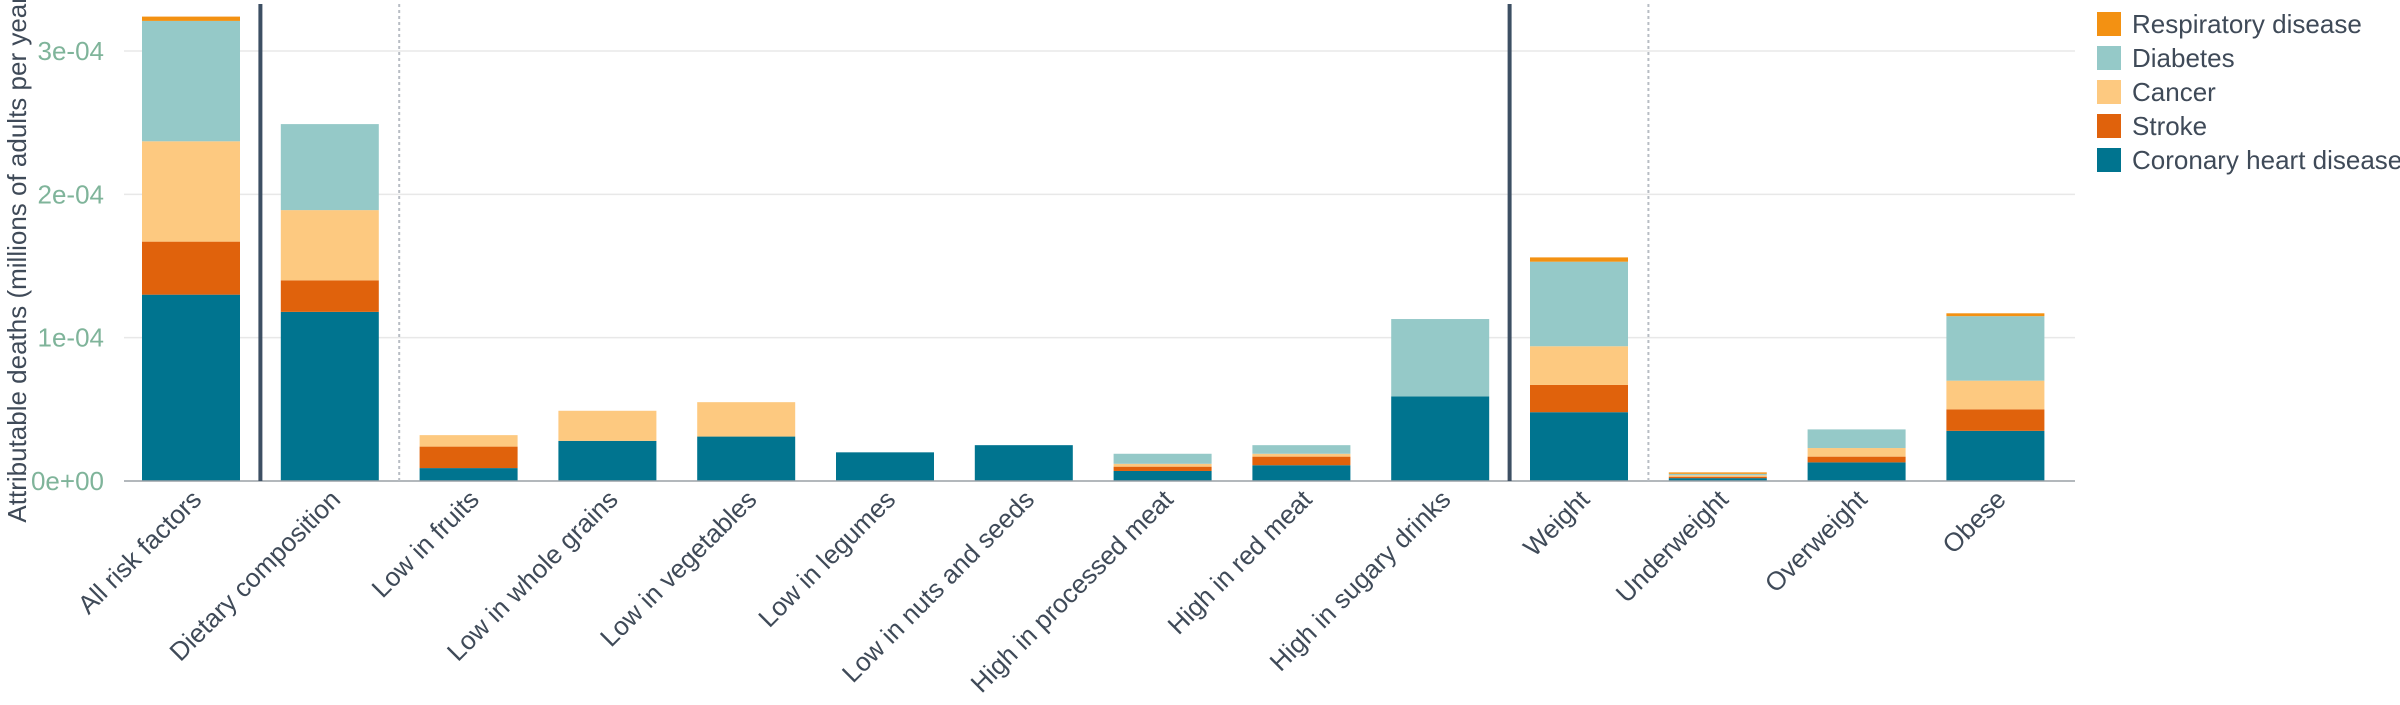 The height and width of the screenshot is (705, 2400). Describe the element at coordinates (71, 194) in the screenshot. I see `y-tick-label: 2e-04` at that location.